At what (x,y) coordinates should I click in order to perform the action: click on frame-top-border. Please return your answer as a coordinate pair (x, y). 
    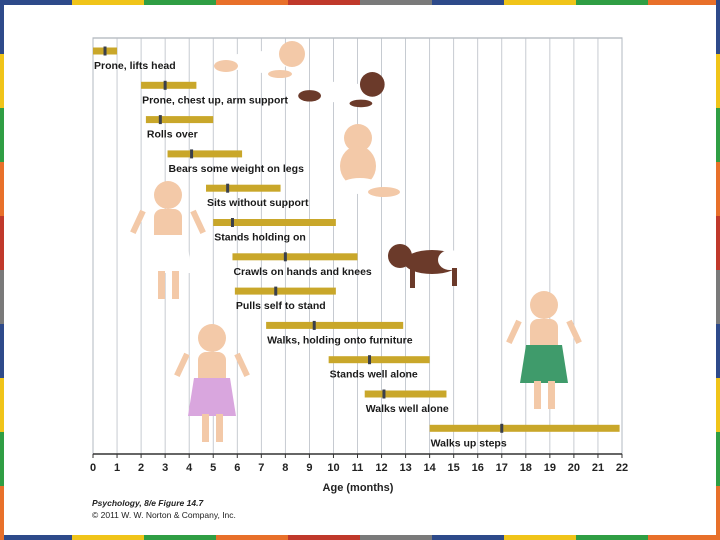
    Looking at the image, I should click on (360, 2).